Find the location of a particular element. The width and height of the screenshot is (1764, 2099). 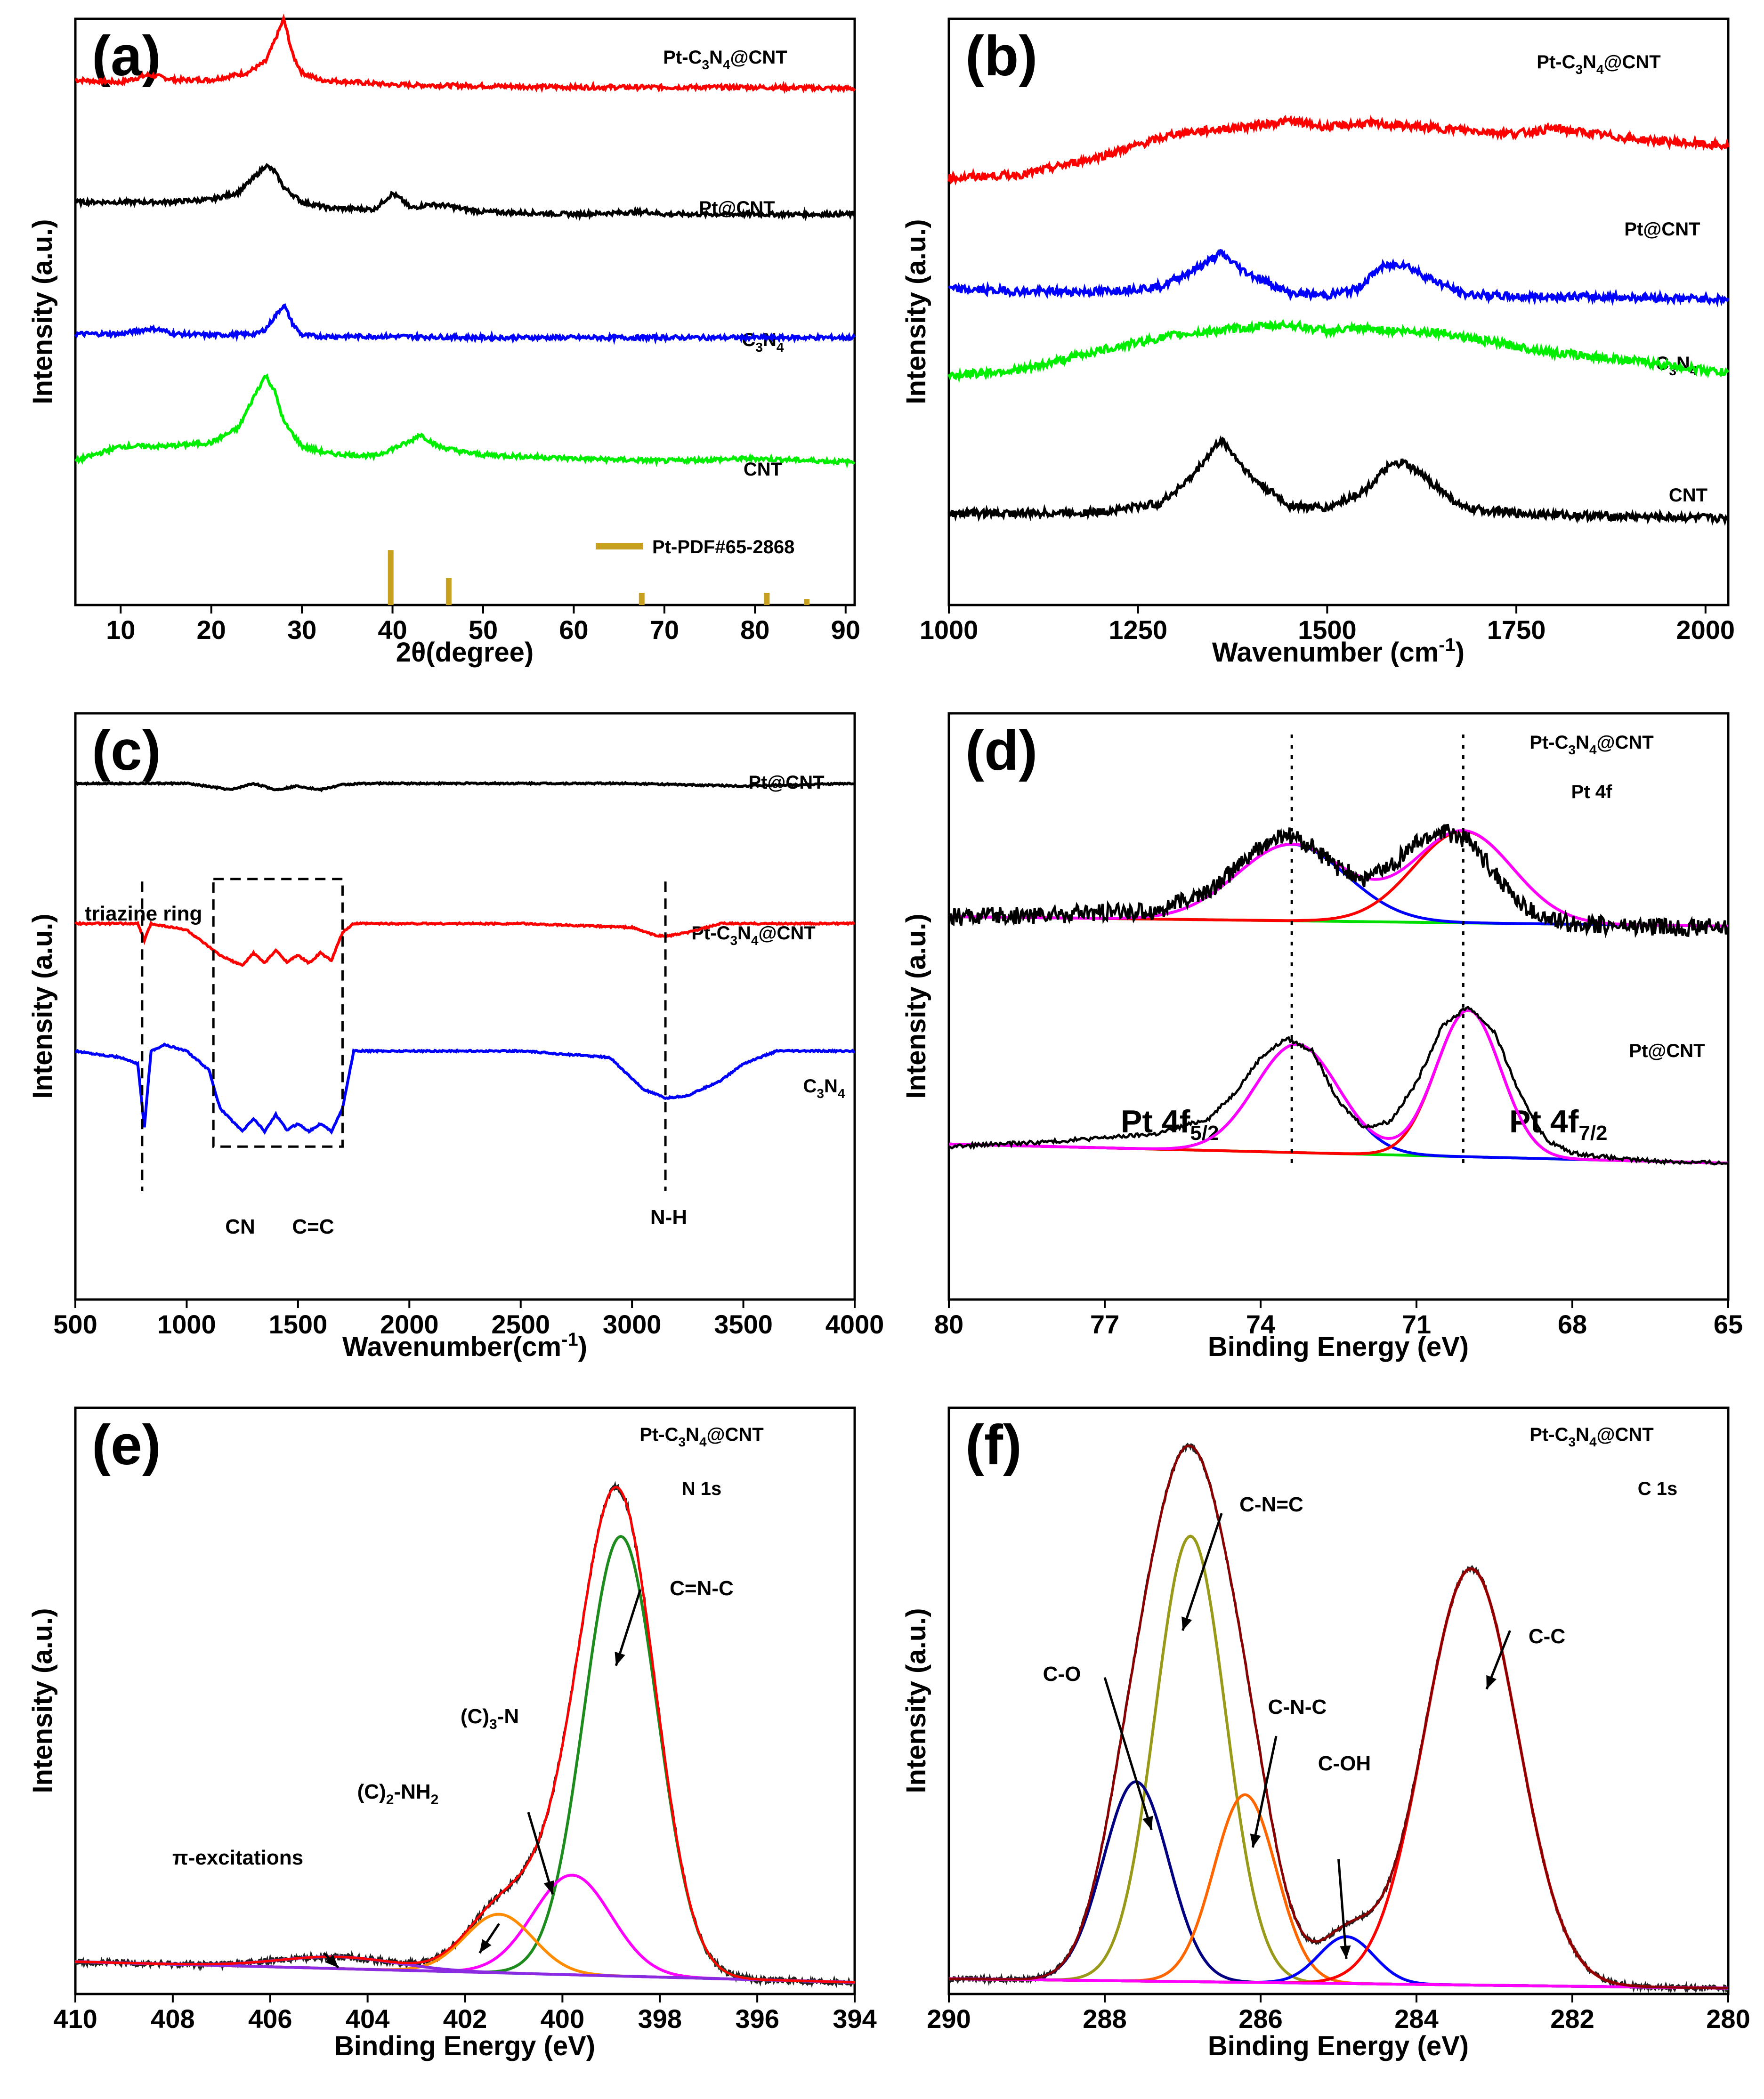

panel-a-xtick-label: 90 is located at coordinates (845, 630).